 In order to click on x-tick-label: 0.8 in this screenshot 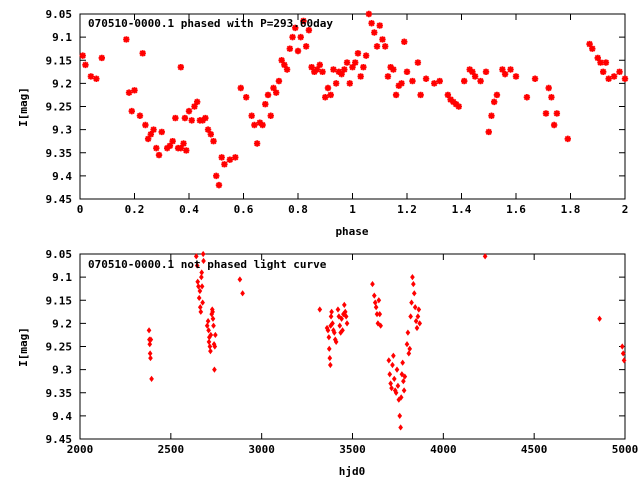, I will do `click(298, 209)`.